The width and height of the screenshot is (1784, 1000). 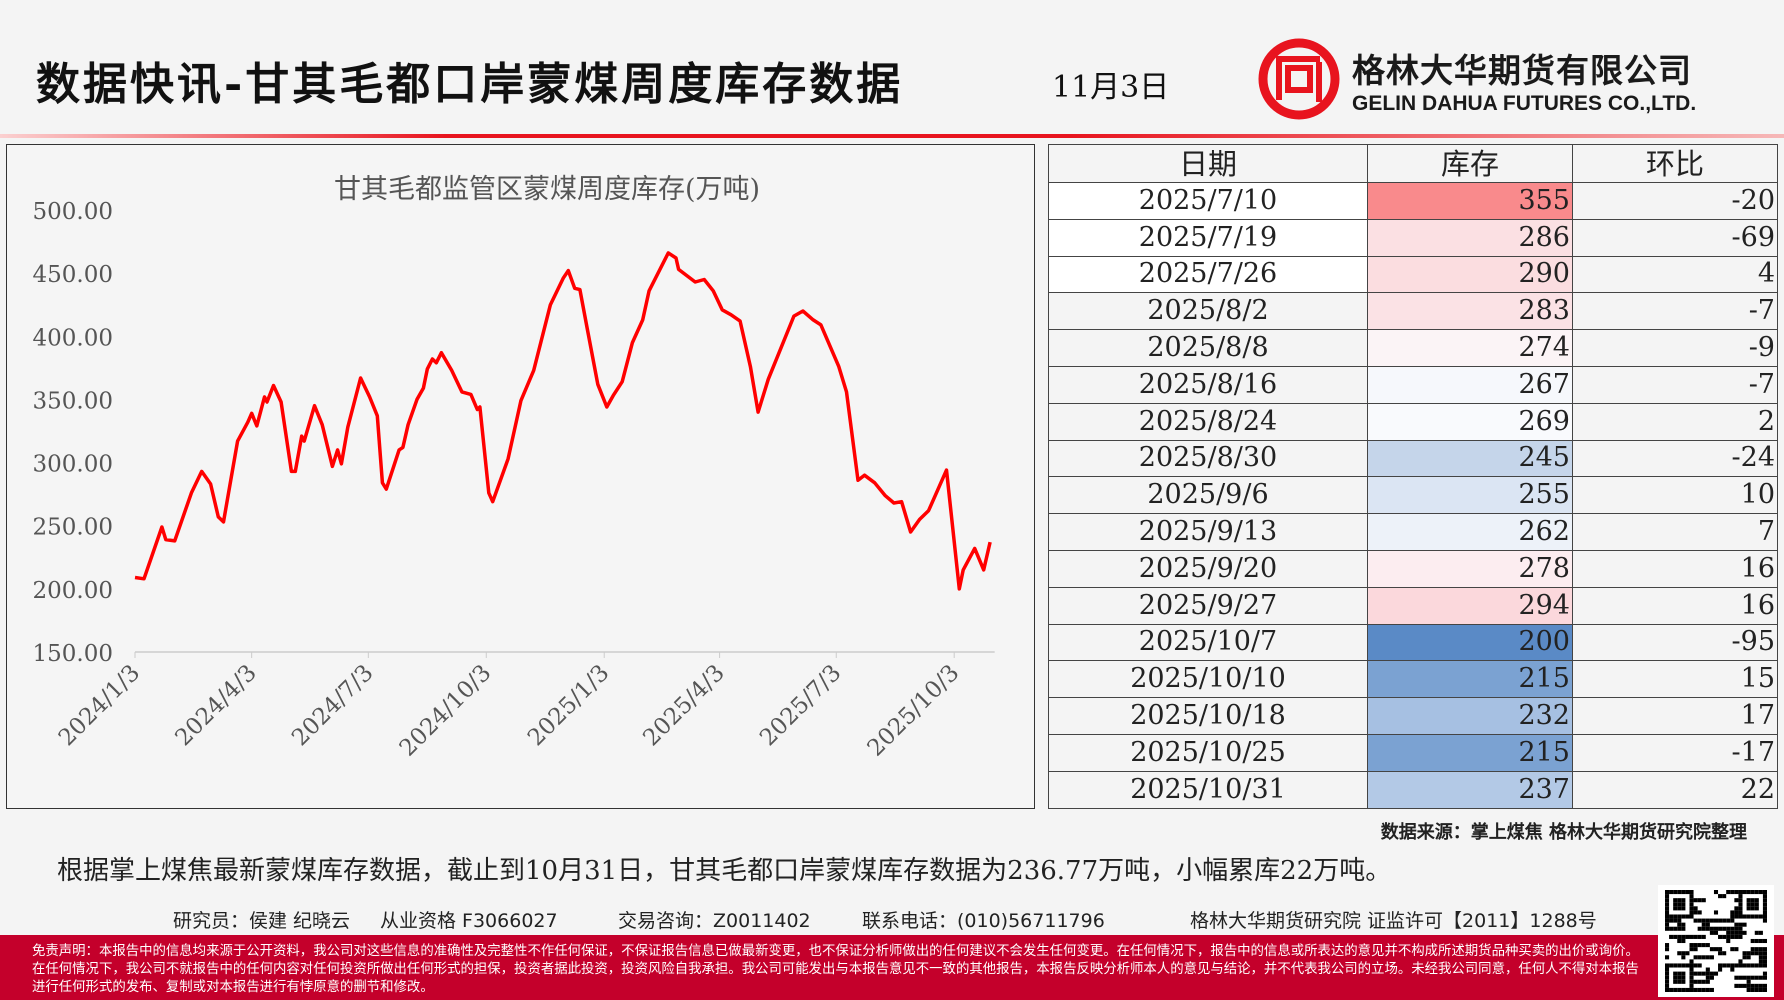 What do you see at coordinates (1470, 348) in the screenshot?
I see `cell-stock: 274` at bounding box center [1470, 348].